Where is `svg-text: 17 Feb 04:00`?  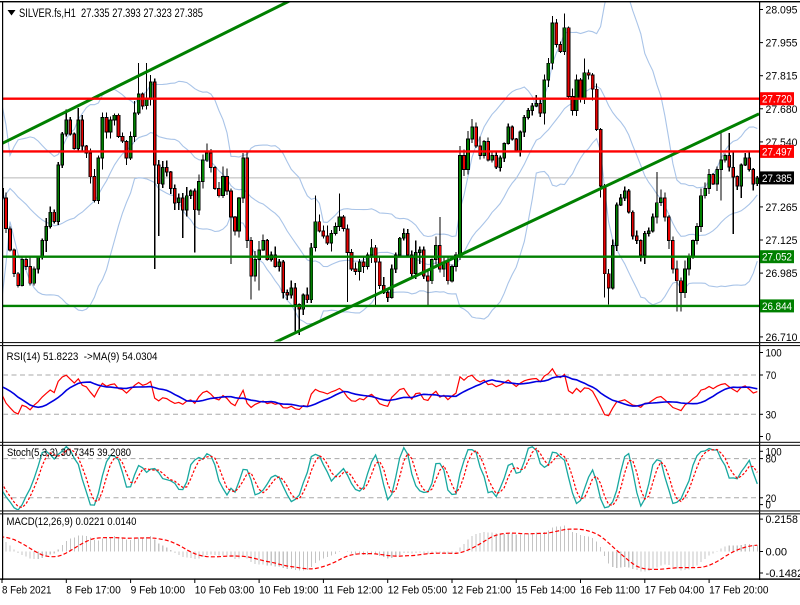
svg-text: 17 Feb 04:00 is located at coordinates (674, 591).